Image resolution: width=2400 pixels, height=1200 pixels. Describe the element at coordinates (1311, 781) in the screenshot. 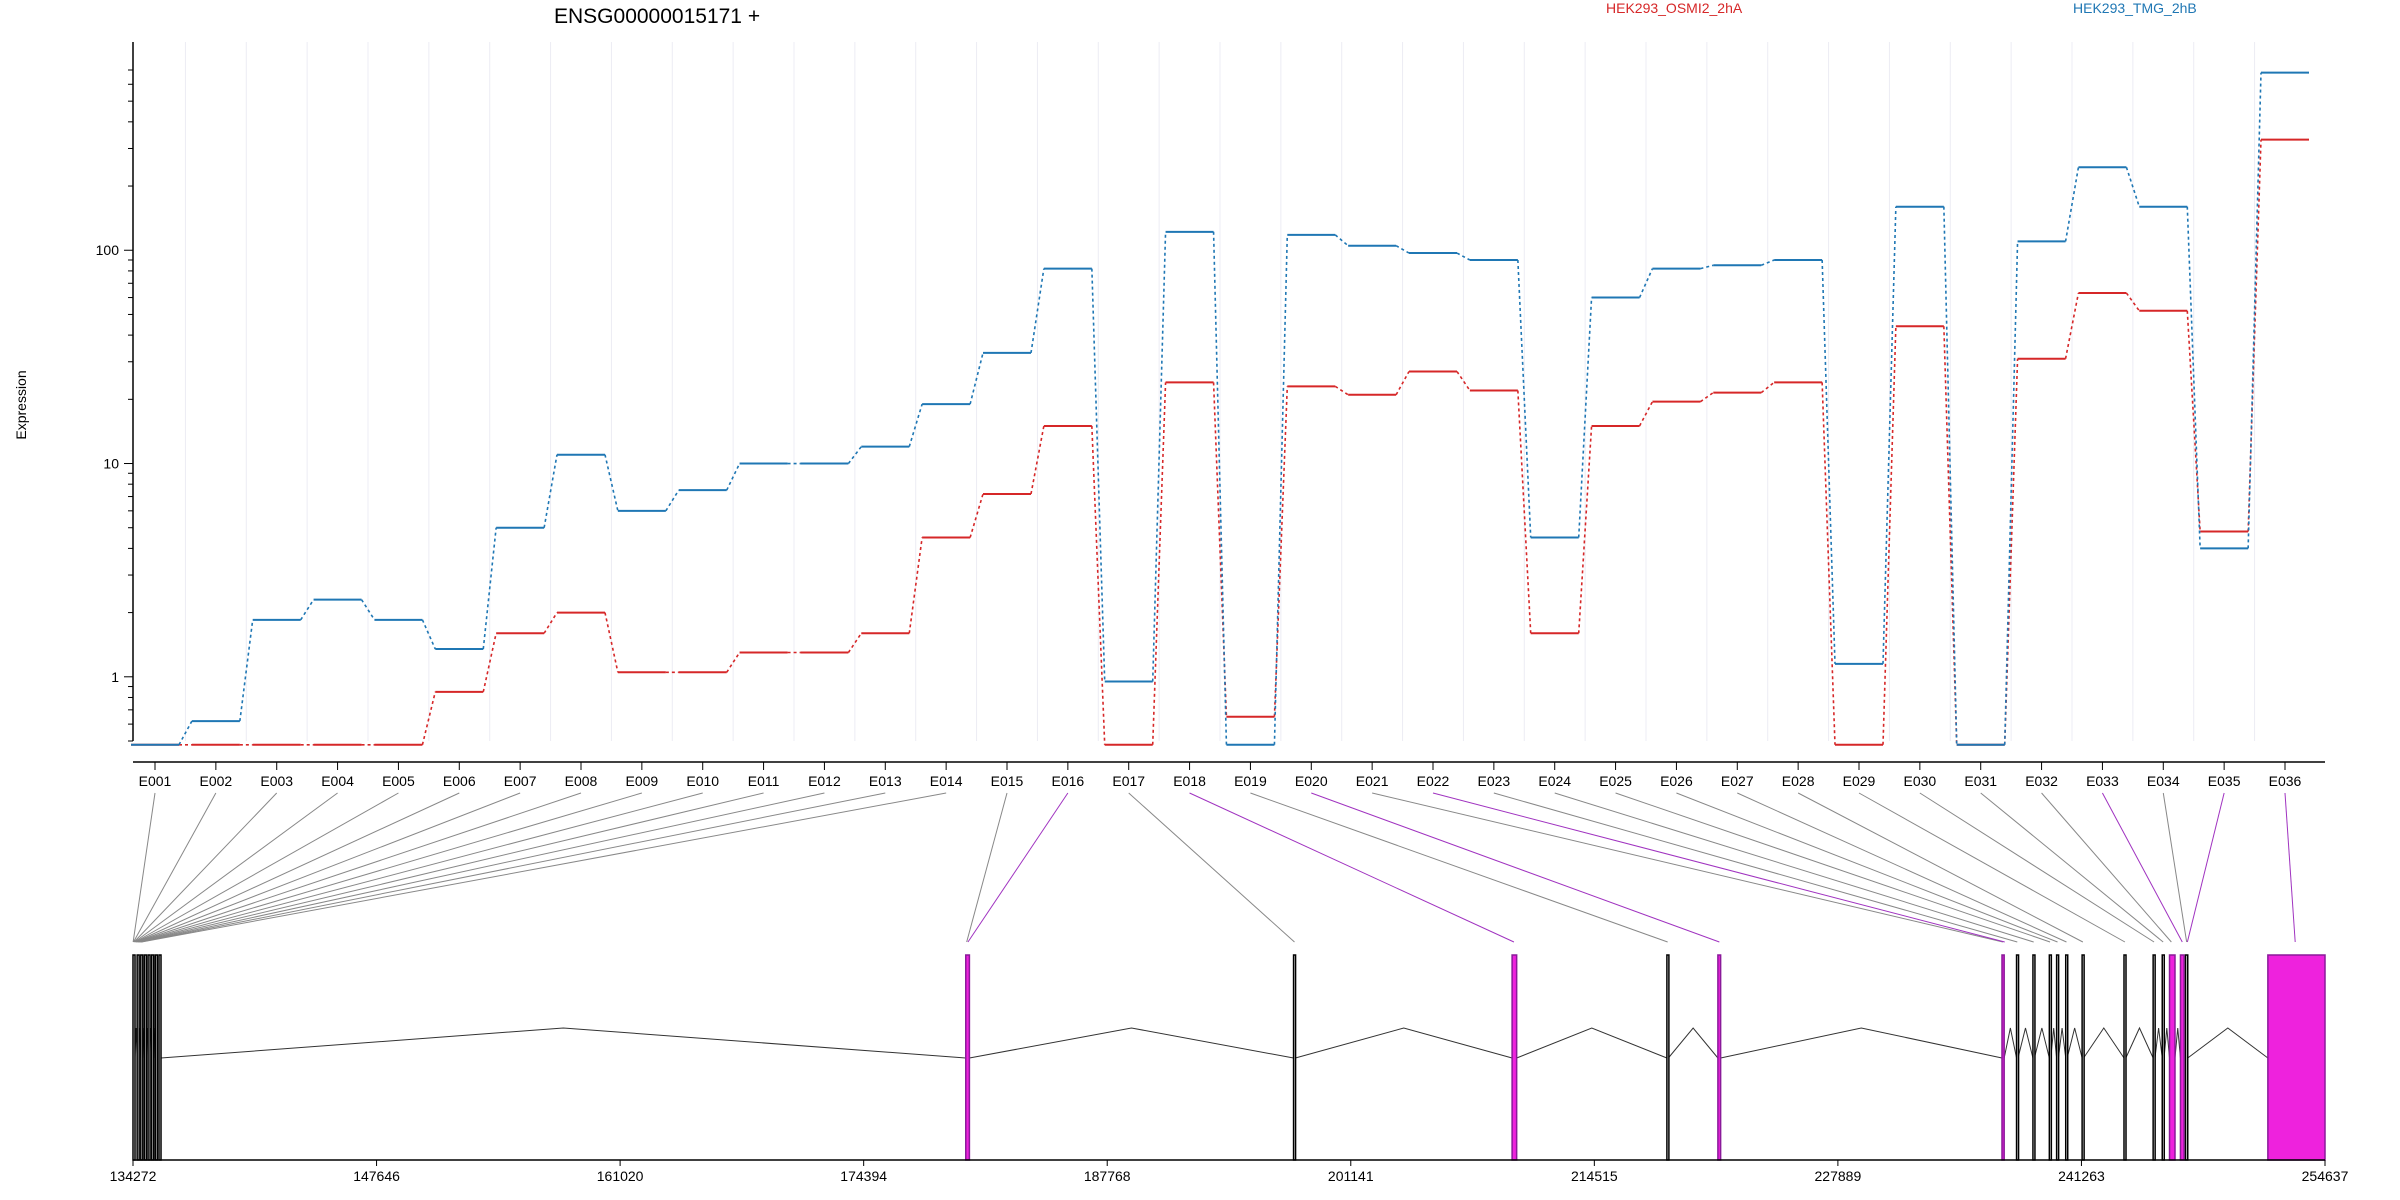

I see `exon-label: E020` at that location.